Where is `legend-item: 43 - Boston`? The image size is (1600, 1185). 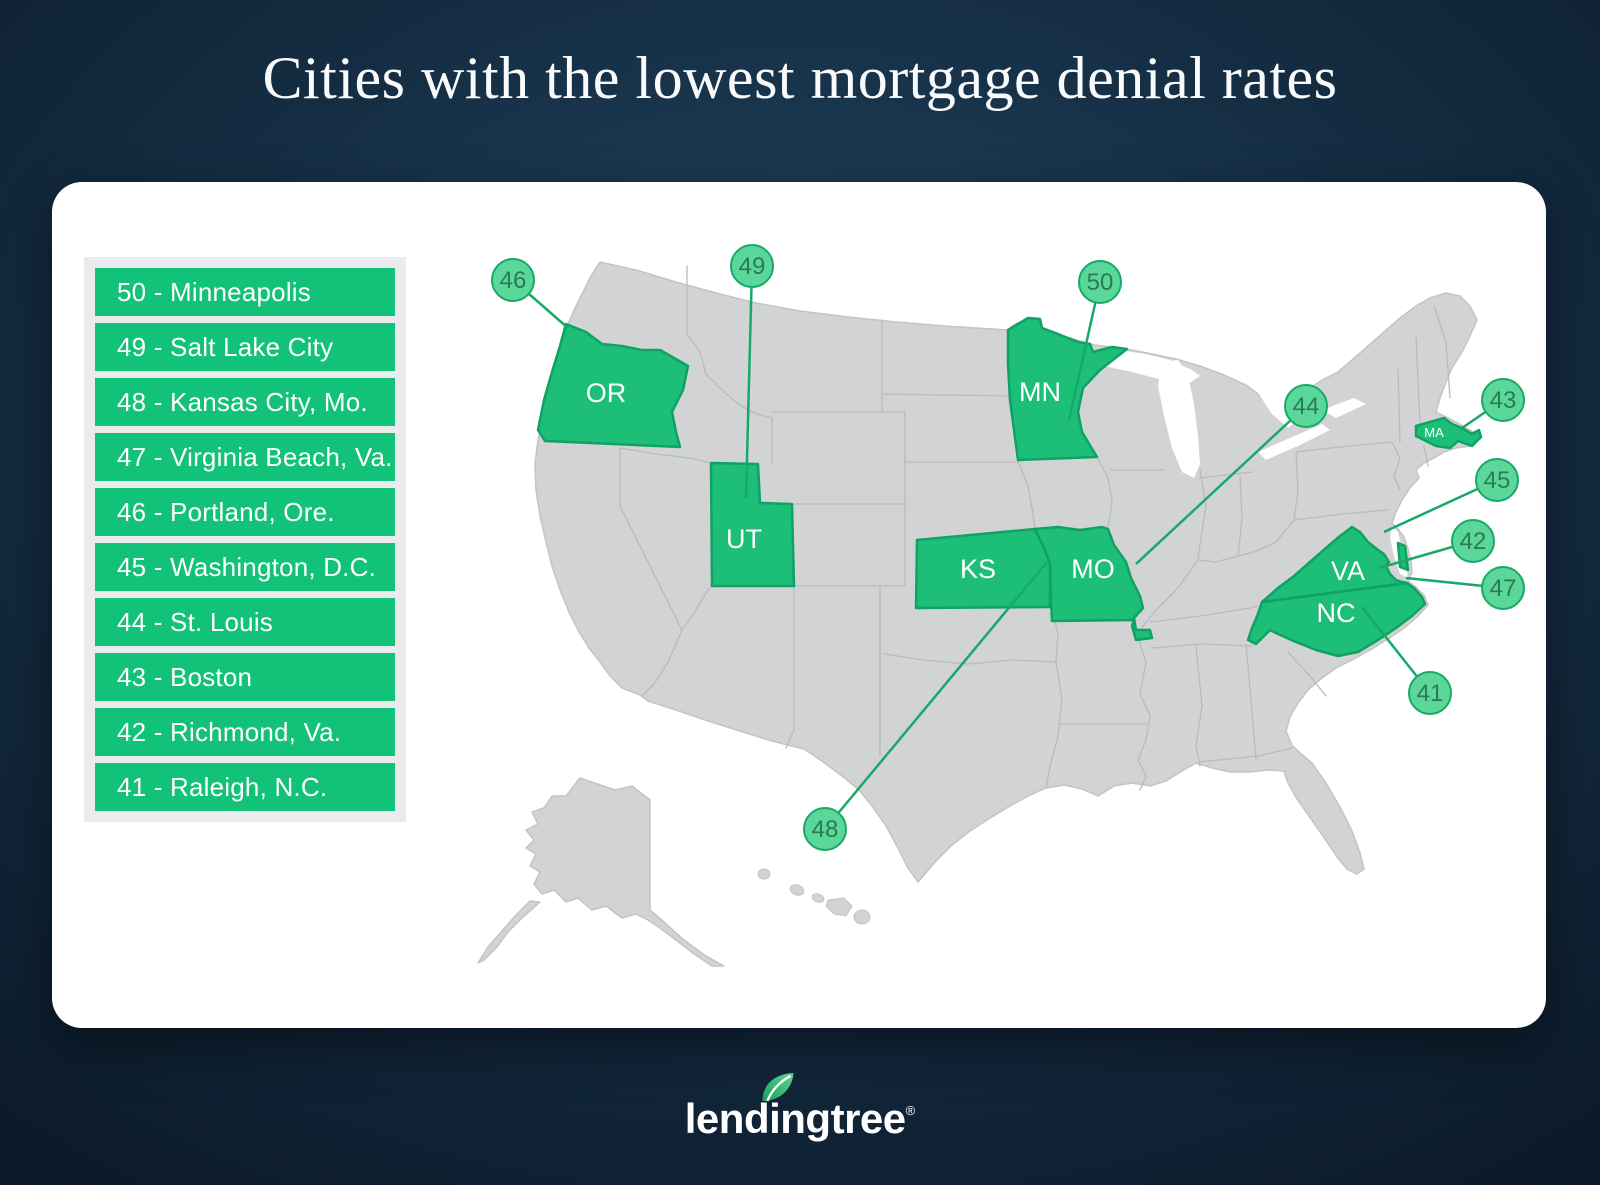
legend-item: 43 - Boston is located at coordinates (245, 677).